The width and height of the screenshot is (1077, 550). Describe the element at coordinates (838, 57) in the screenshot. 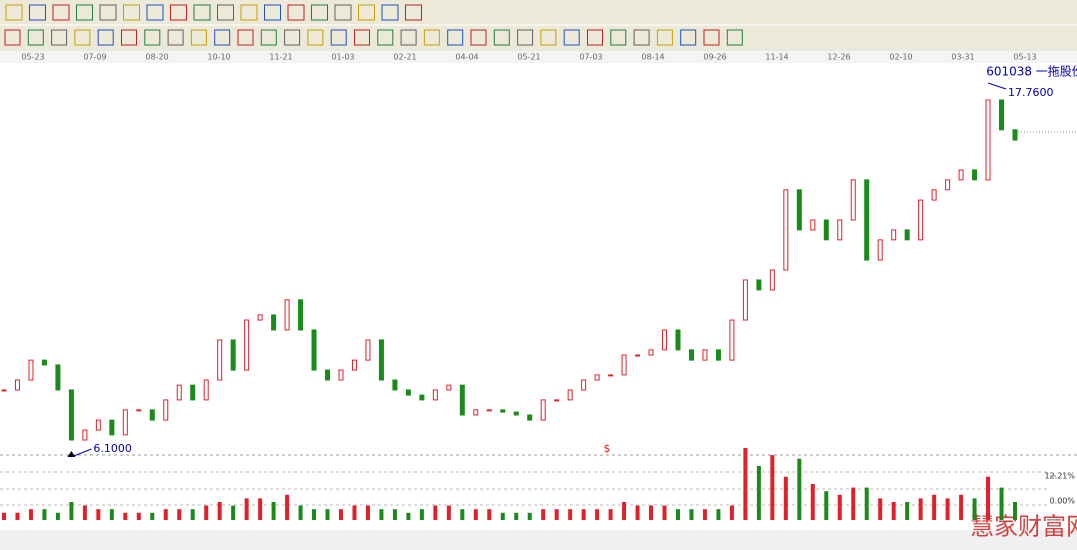

I see `date-label: 12-26` at that location.